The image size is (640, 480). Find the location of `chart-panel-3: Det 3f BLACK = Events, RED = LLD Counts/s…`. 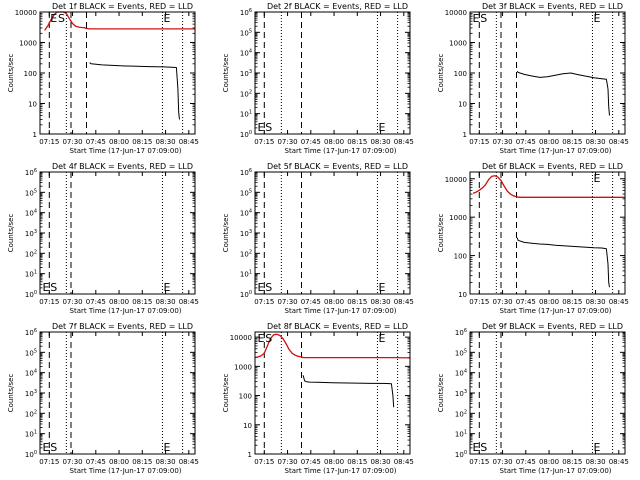

chart-panel-3: Det 3f BLACK = Events, RED = LLD Counts/s… is located at coordinates (533, 78).